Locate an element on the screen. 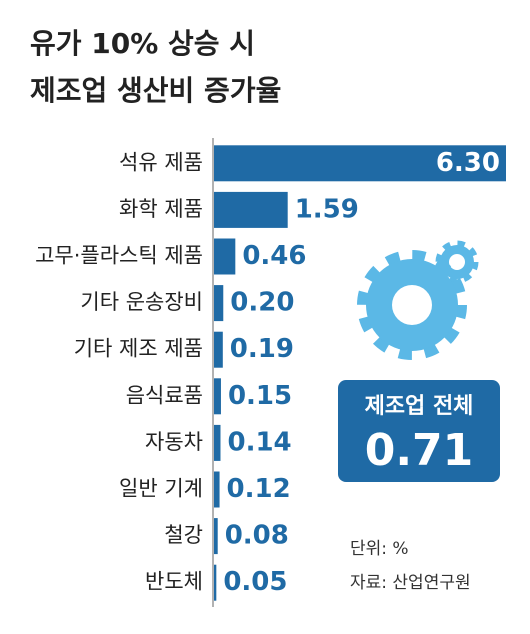 This screenshot has height=634, width=530. note: 단위: % is located at coordinates (379, 549).